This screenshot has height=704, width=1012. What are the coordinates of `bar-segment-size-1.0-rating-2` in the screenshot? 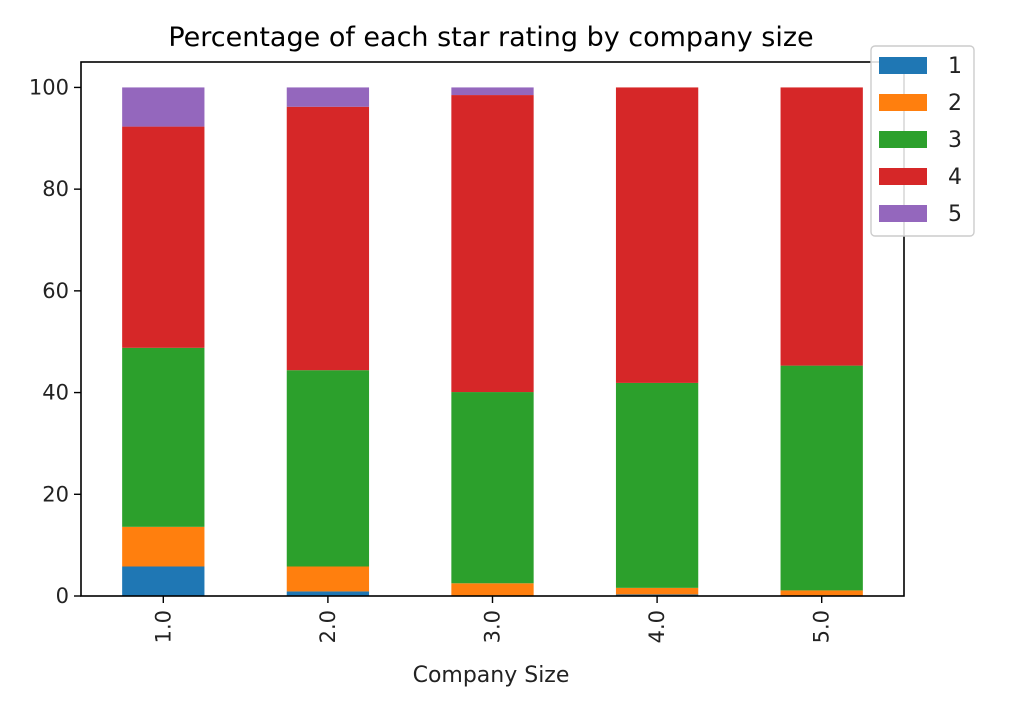 It's located at (163, 546).